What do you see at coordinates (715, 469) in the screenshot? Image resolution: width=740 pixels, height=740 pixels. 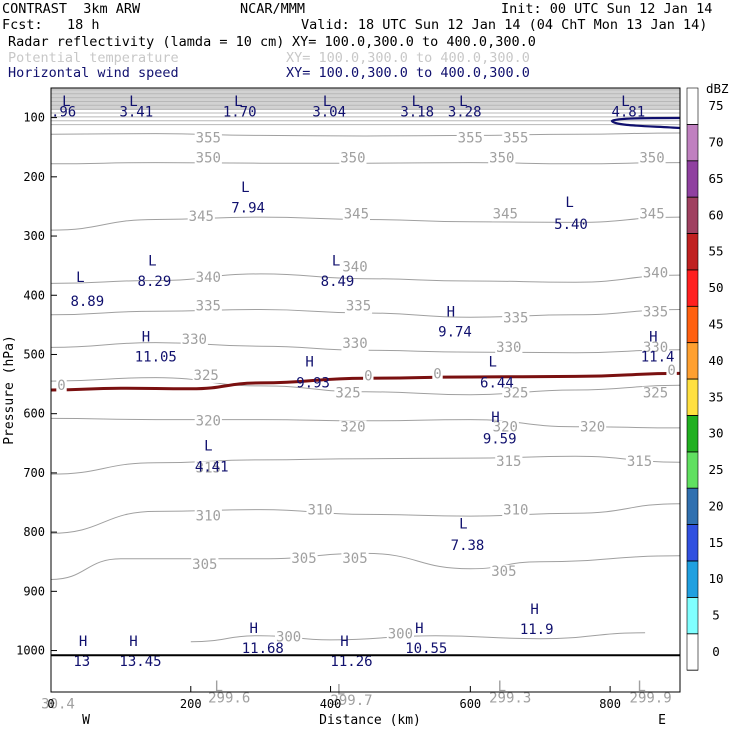 I see `colorbar-level-label: 25` at bounding box center [715, 469].